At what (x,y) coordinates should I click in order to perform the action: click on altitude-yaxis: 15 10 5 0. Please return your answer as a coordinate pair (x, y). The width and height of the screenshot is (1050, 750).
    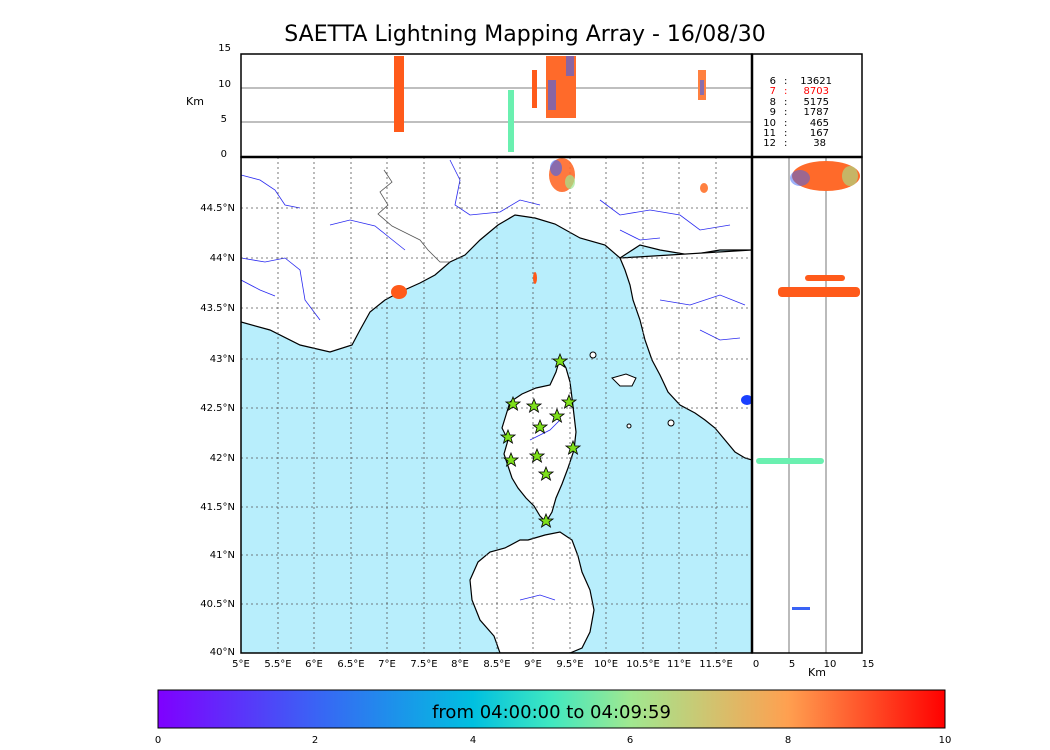
    Looking at the image, I should click on (224, 101).